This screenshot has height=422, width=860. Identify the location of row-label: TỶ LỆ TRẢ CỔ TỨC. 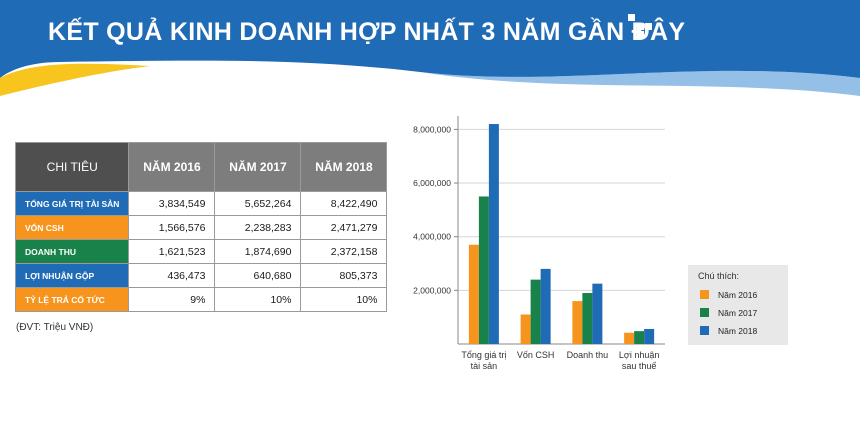
(72, 299).